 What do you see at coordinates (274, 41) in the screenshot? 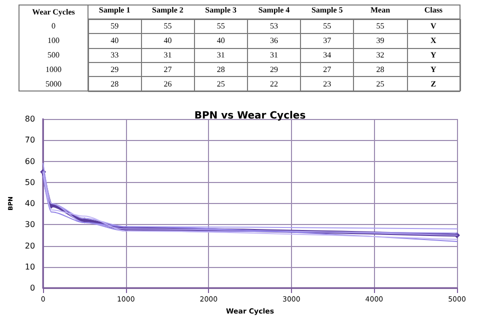
I see `text: 36` at bounding box center [274, 41].